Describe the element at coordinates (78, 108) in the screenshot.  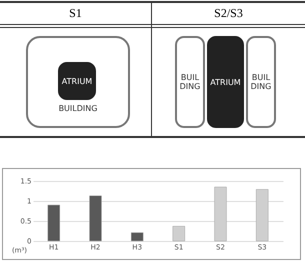
I see `text: BUILDING` at that location.